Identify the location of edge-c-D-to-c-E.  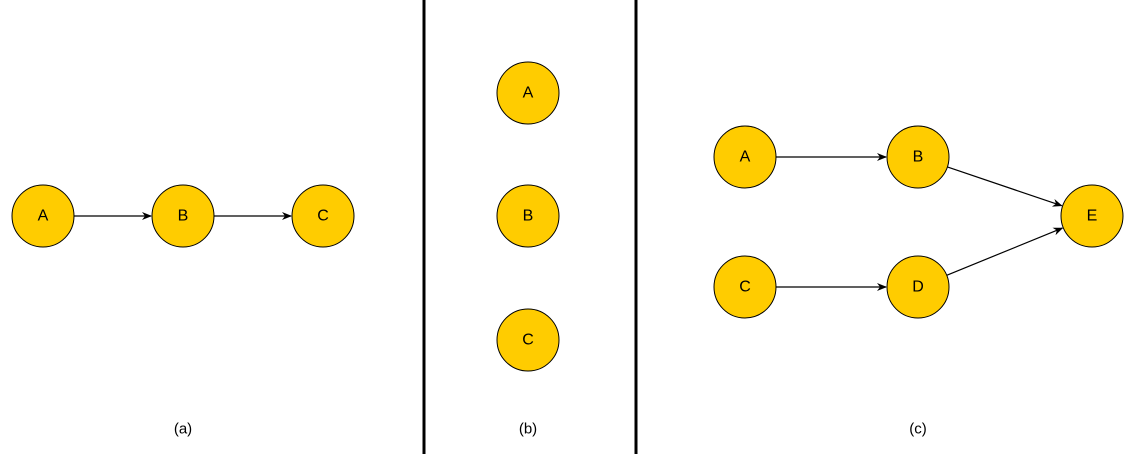
(1005, 251).